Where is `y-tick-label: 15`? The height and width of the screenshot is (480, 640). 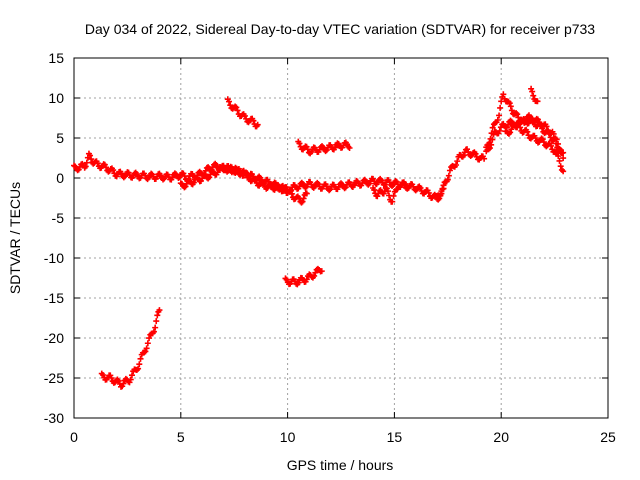
y-tick-label: 15 is located at coordinates (56, 58).